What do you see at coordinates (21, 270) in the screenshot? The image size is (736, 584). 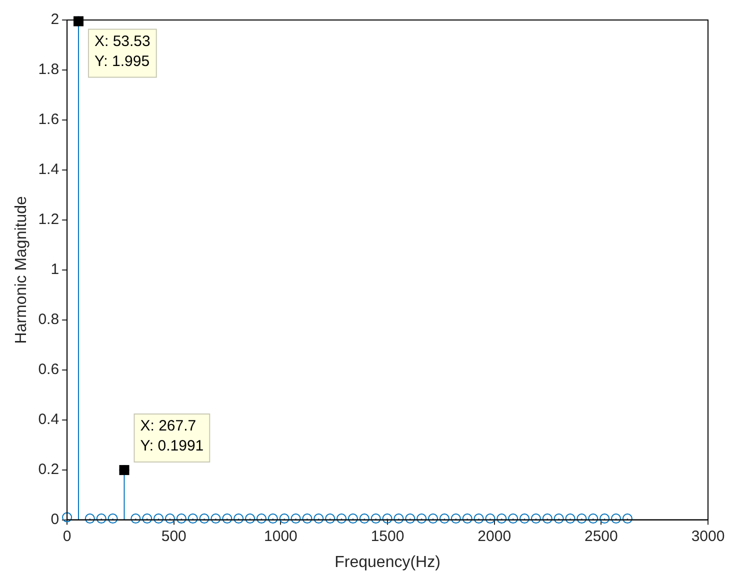 I see `y-axis-title: Harmonic Magnitude` at bounding box center [21, 270].